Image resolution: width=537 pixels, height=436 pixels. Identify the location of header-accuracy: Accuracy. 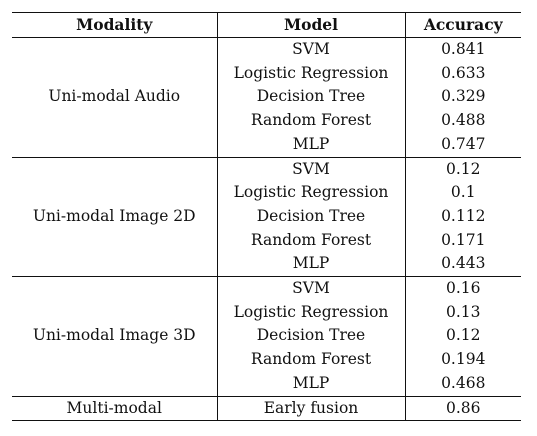
(462, 25).